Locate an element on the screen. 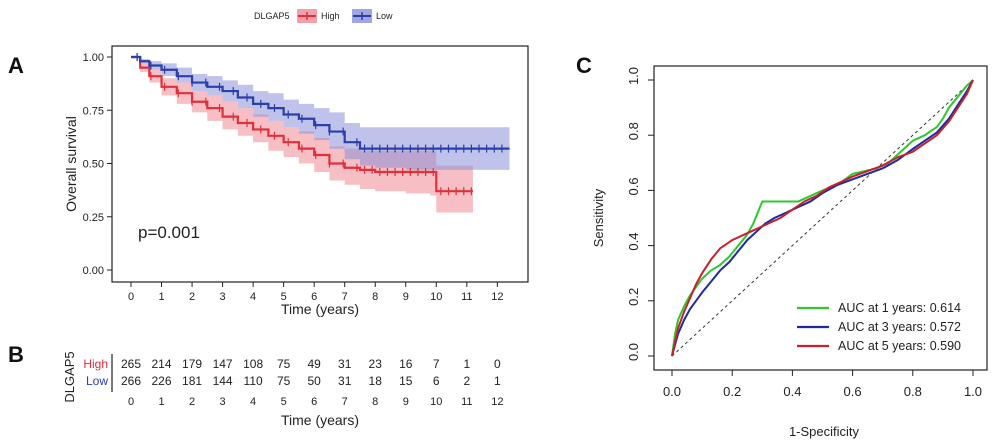 This screenshot has width=1000, height=446. km-curve-high is located at coordinates (302, 124).